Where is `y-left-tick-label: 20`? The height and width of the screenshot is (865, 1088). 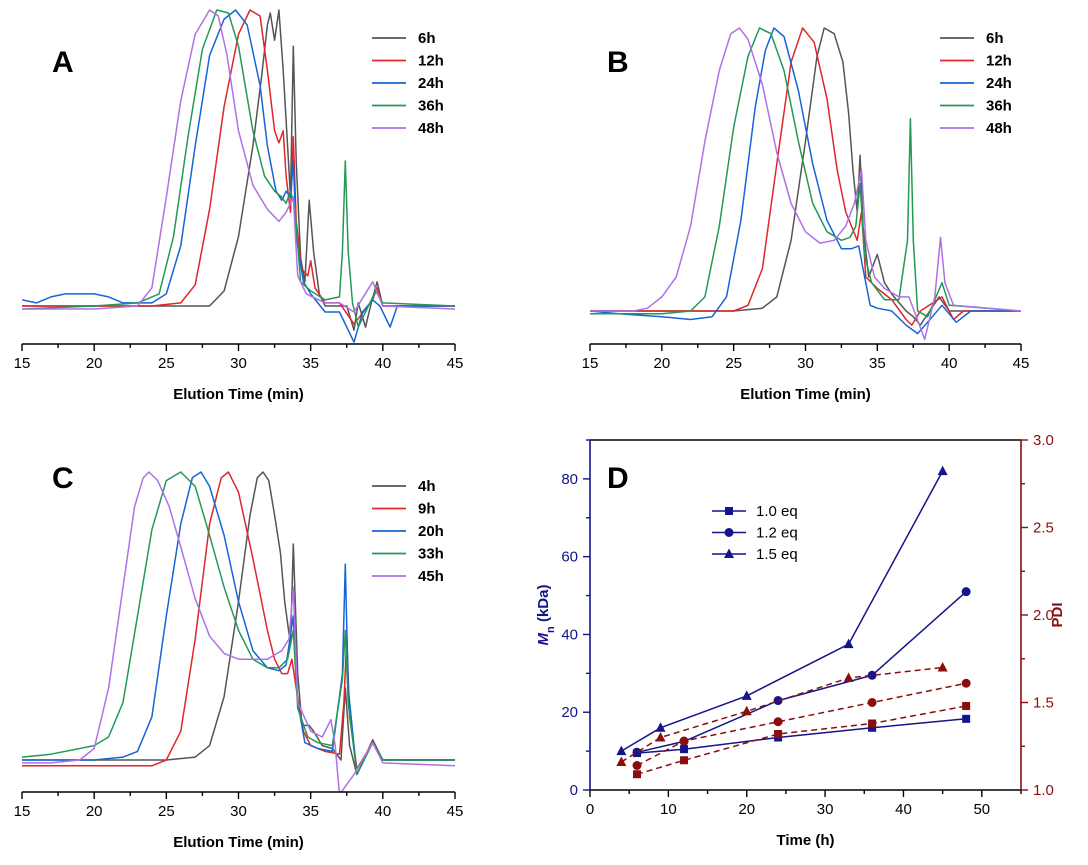
y-left-tick-label: 20 is located at coordinates (569, 712).